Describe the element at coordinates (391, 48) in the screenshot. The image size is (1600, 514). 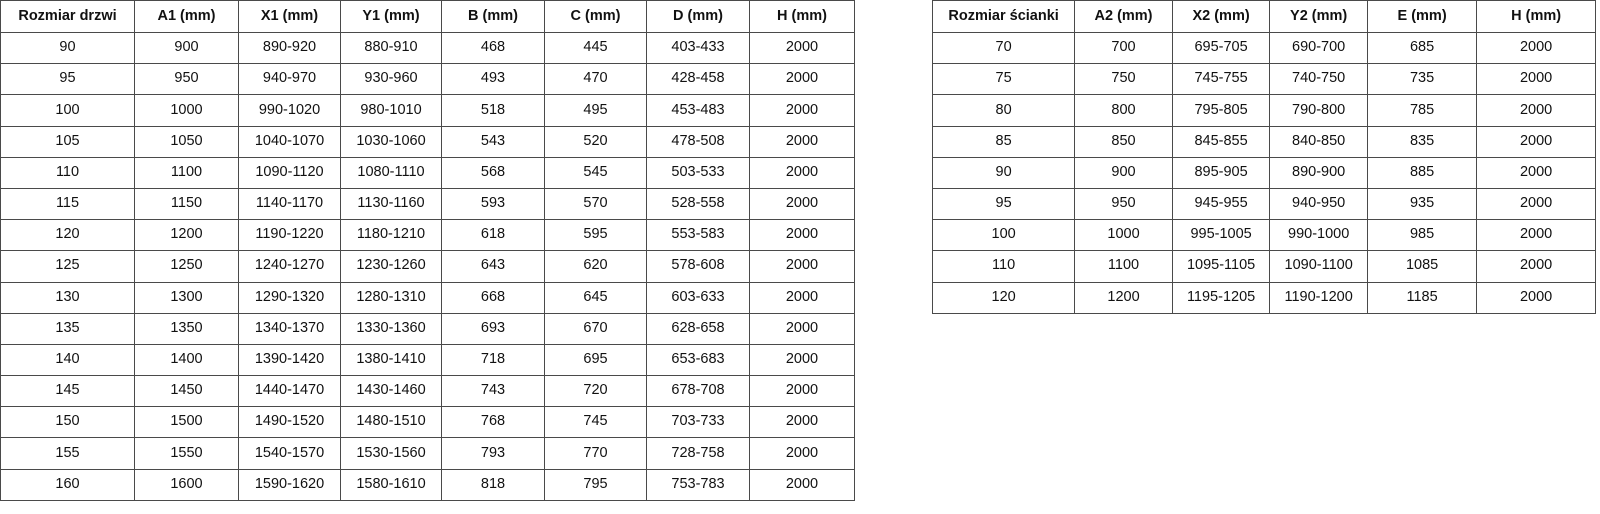
I see `table-cell: 880-910` at that location.